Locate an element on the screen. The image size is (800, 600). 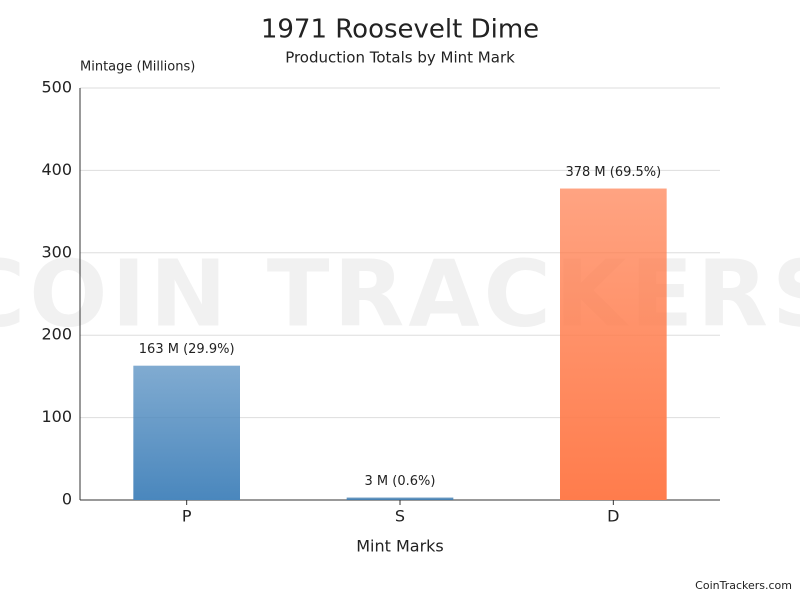
x-tick-label: S is located at coordinates (400, 516).